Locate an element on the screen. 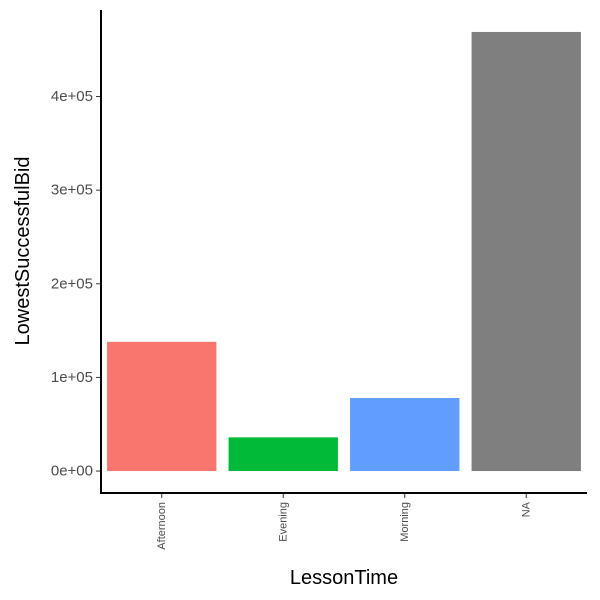  x-tick-label: Afternoon is located at coordinates (162, 526).